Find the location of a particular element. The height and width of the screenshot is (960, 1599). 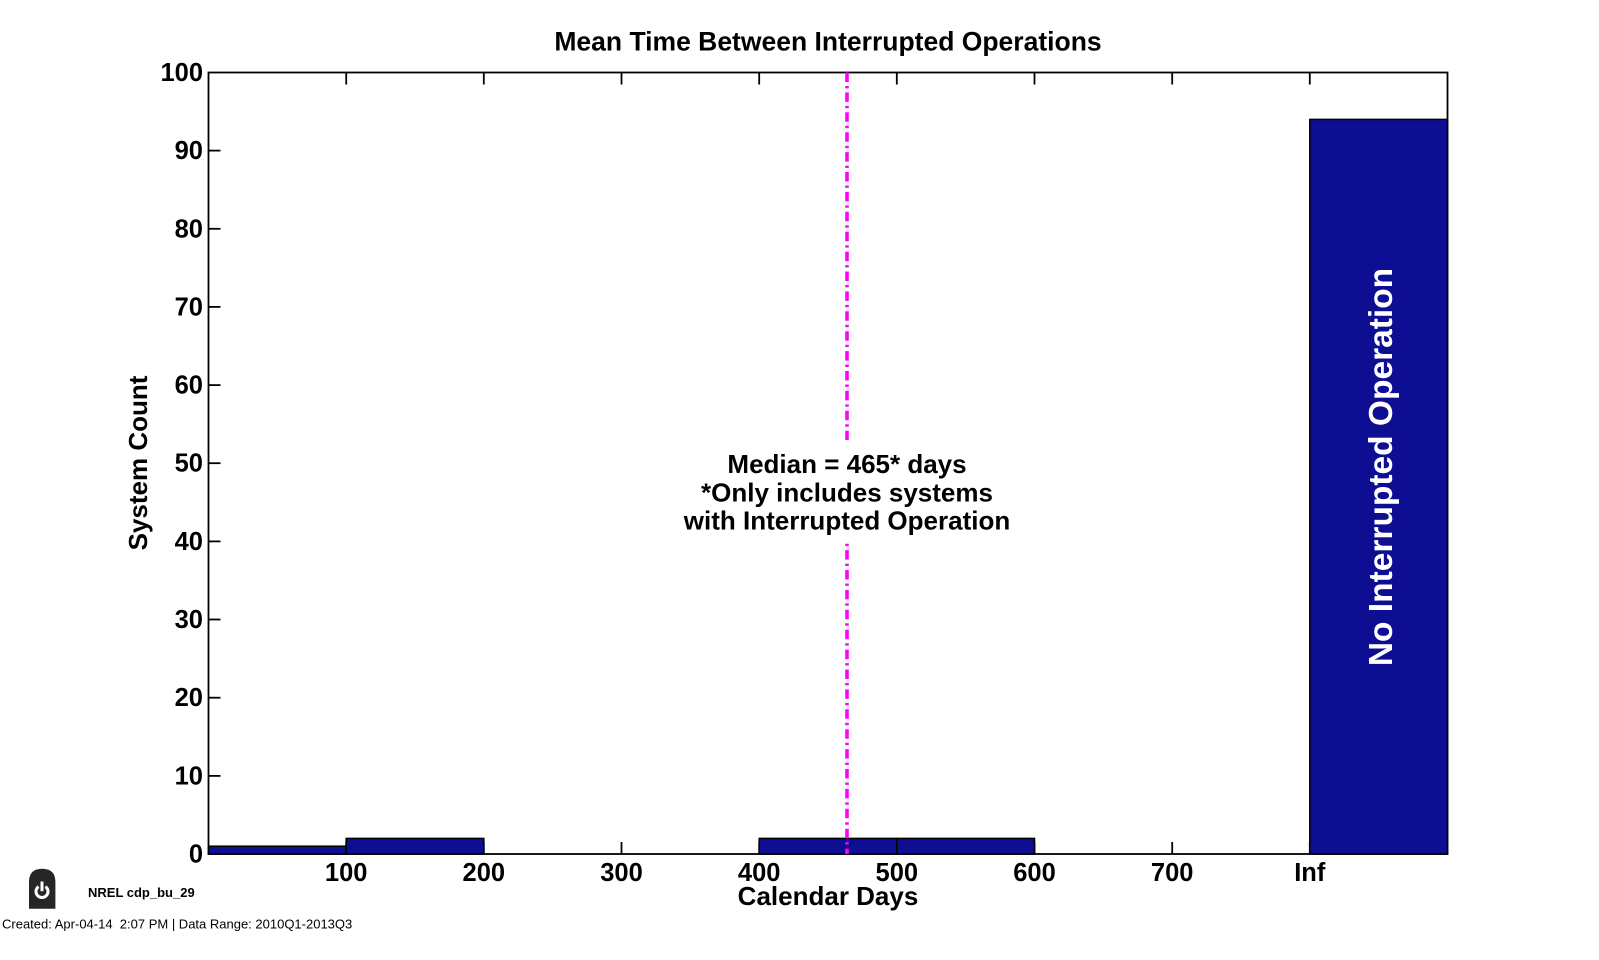

svg-text: 400 is located at coordinates (759, 873).